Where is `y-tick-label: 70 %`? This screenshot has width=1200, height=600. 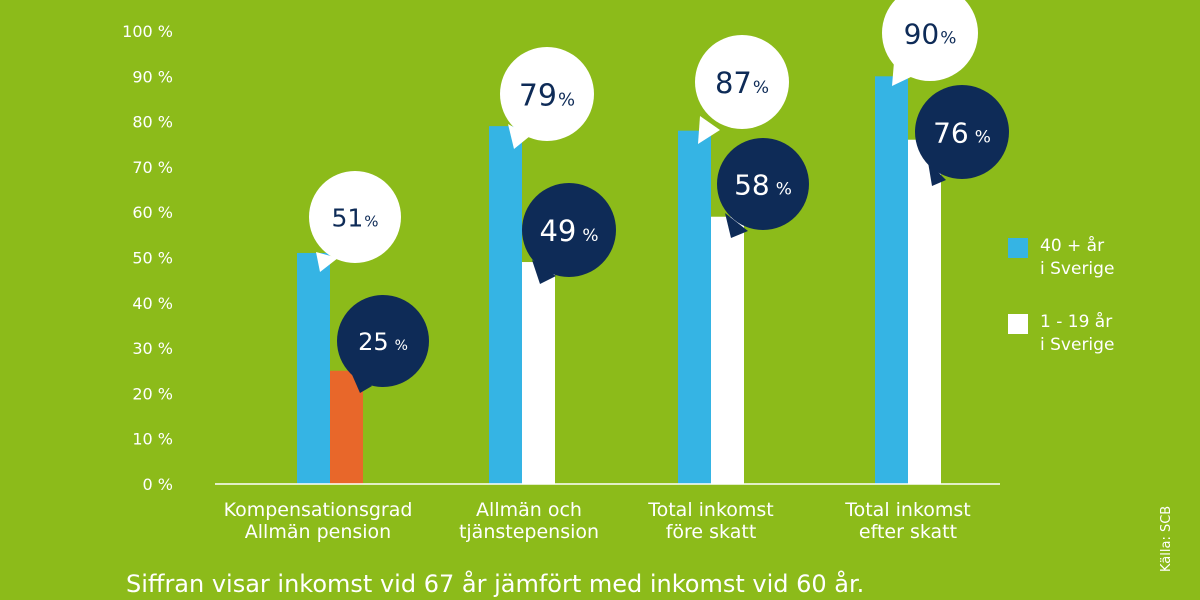
y-tick-label: 70 % is located at coordinates (152, 167).